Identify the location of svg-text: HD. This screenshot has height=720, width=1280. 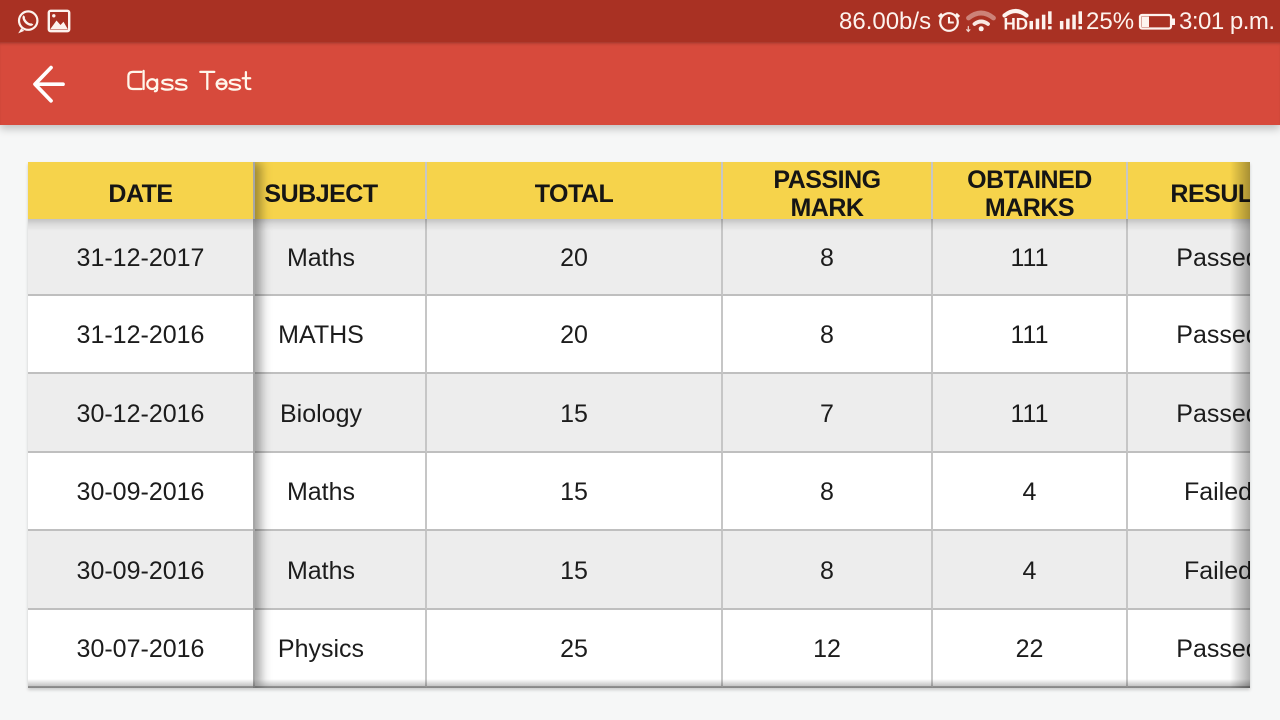
(1016, 24).